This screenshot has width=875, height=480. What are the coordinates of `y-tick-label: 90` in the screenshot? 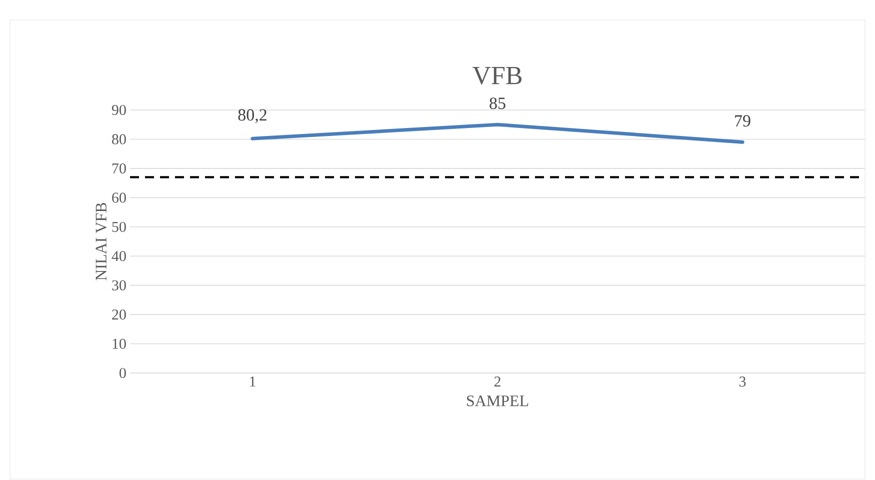 It's located at (119, 110).